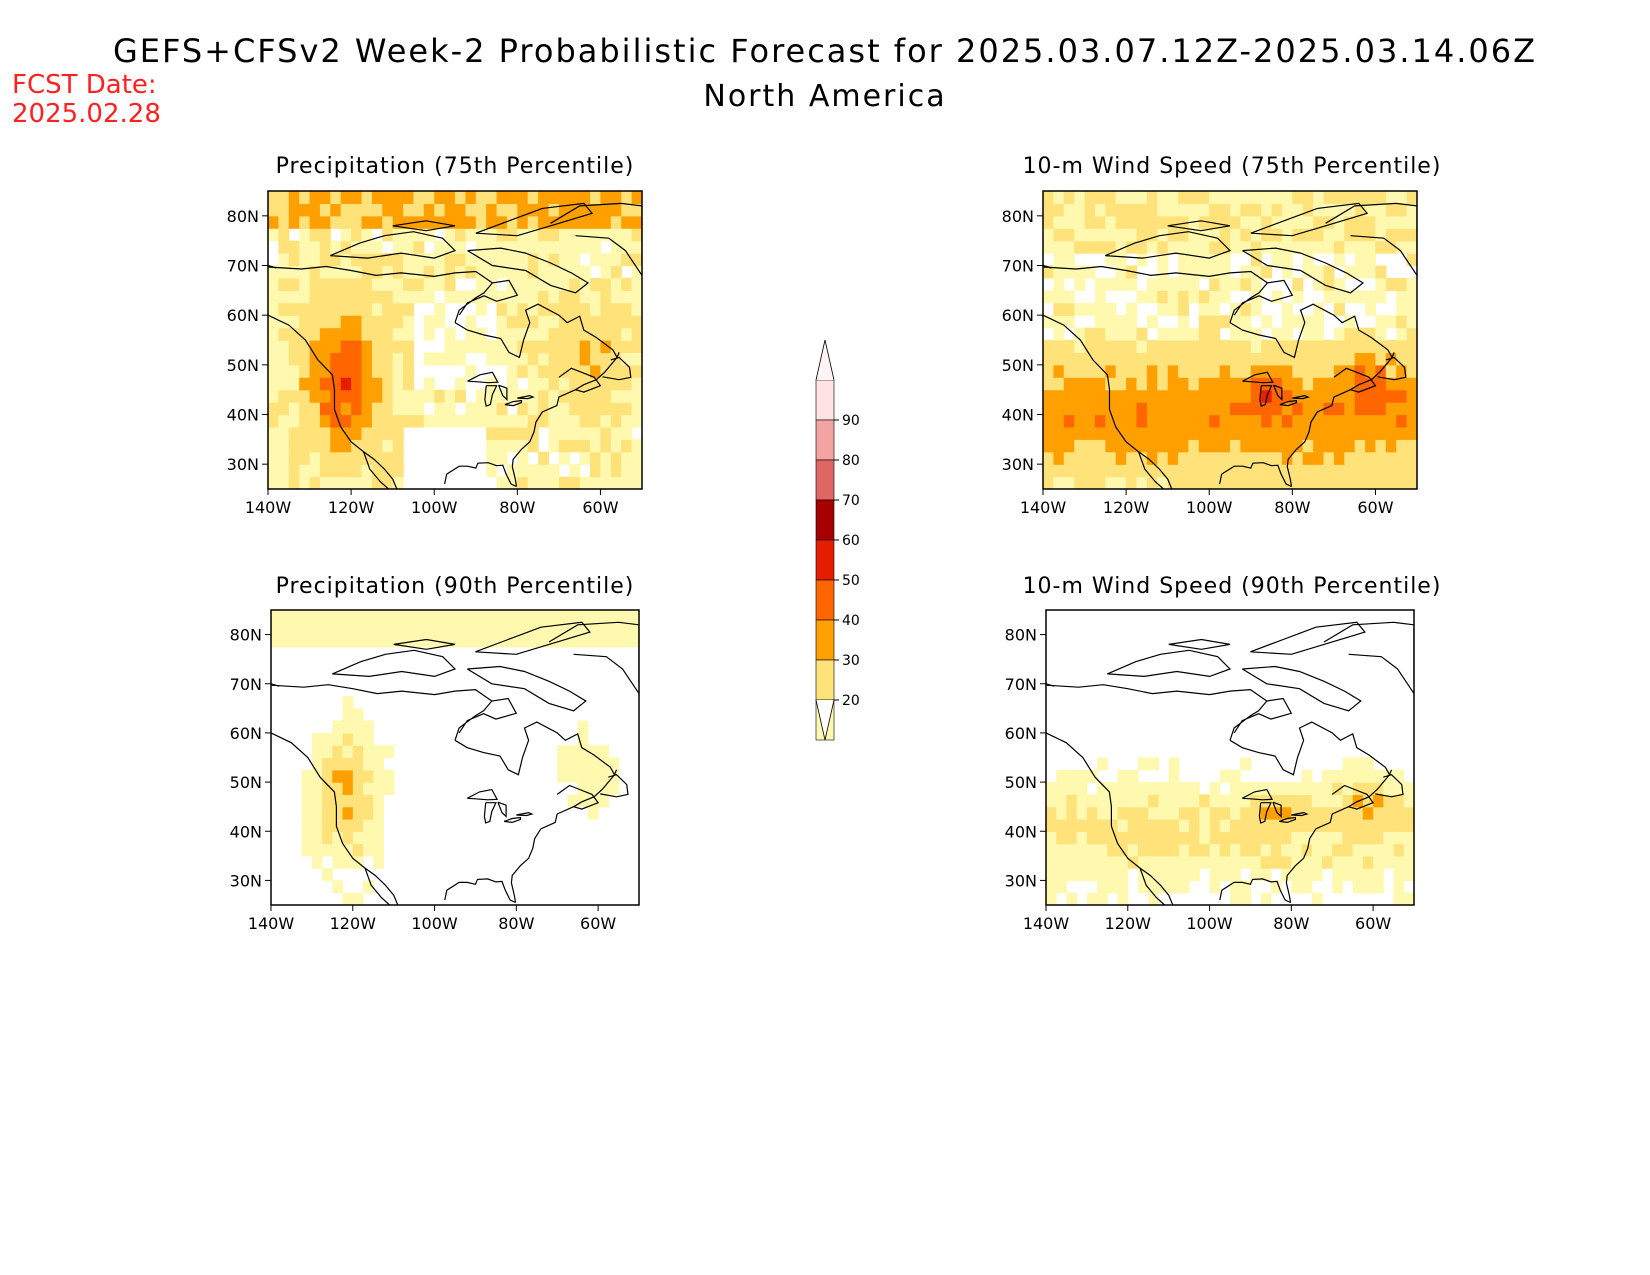 This screenshot has width=1650, height=1275. Describe the element at coordinates (1021, 635) in the screenshot. I see `lat-tick-label: 80N` at that location.